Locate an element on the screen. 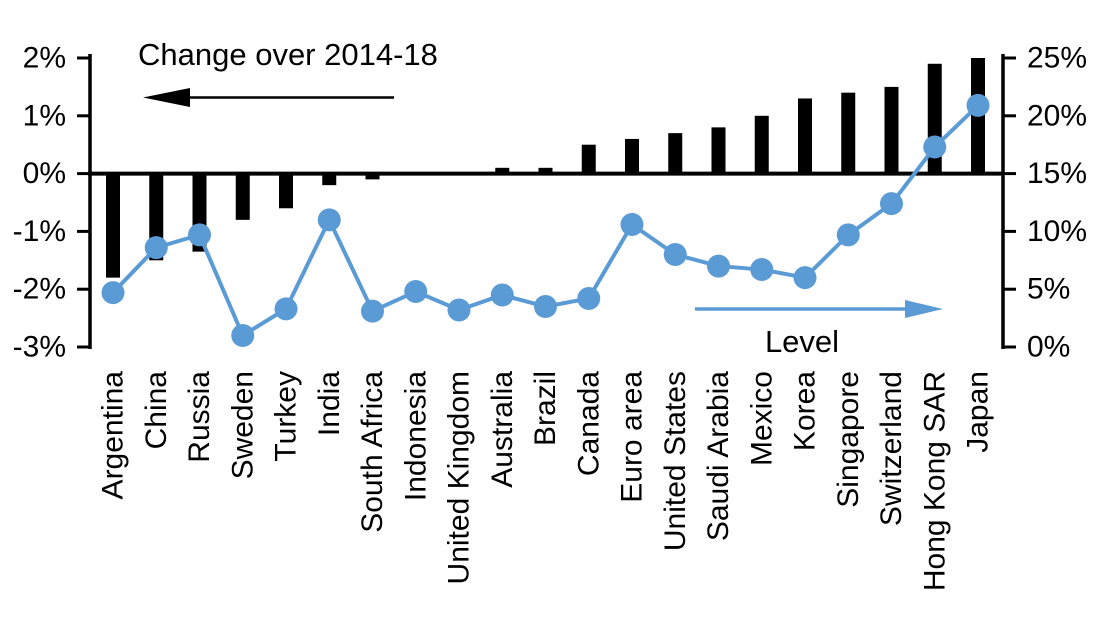  left-axis-tick-label: 0% is located at coordinates (44, 173).